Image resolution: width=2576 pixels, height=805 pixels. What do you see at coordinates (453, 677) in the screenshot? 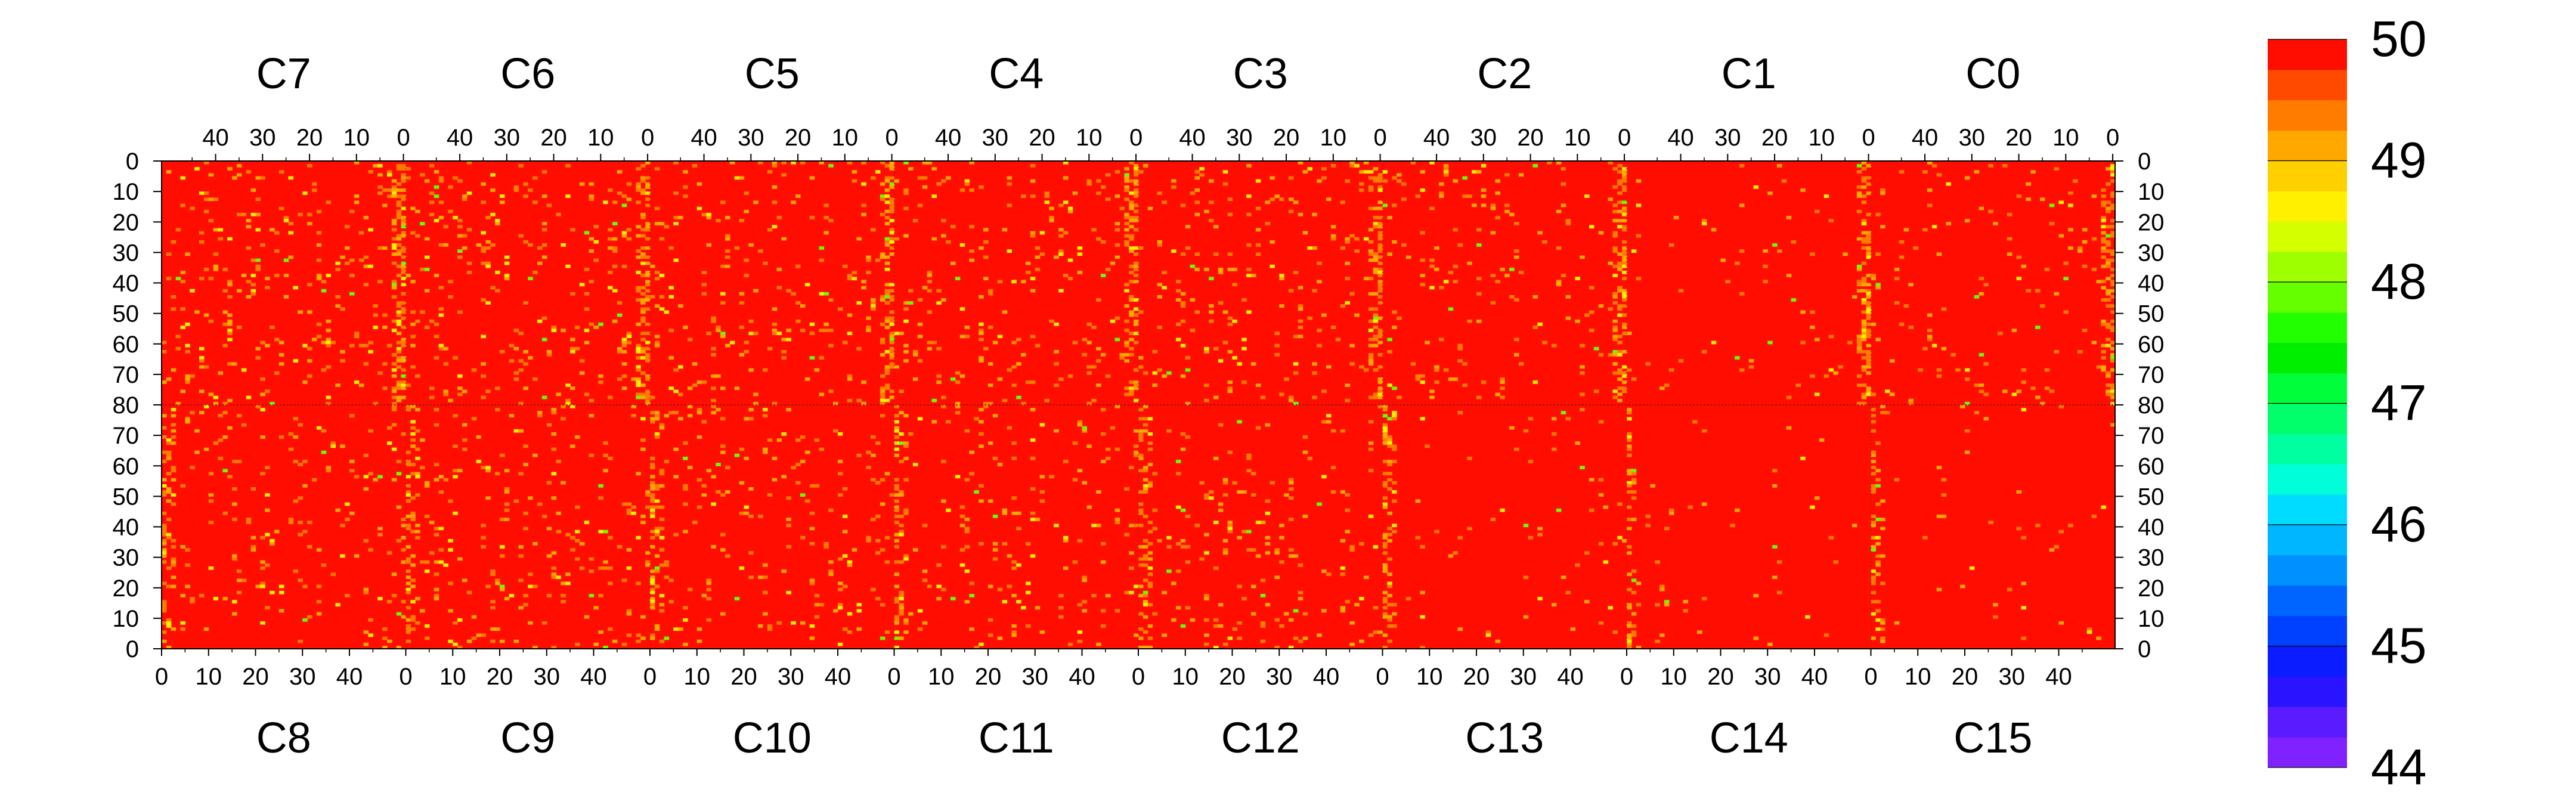
I see `bottom-x-tick-label: 10` at bounding box center [453, 677].